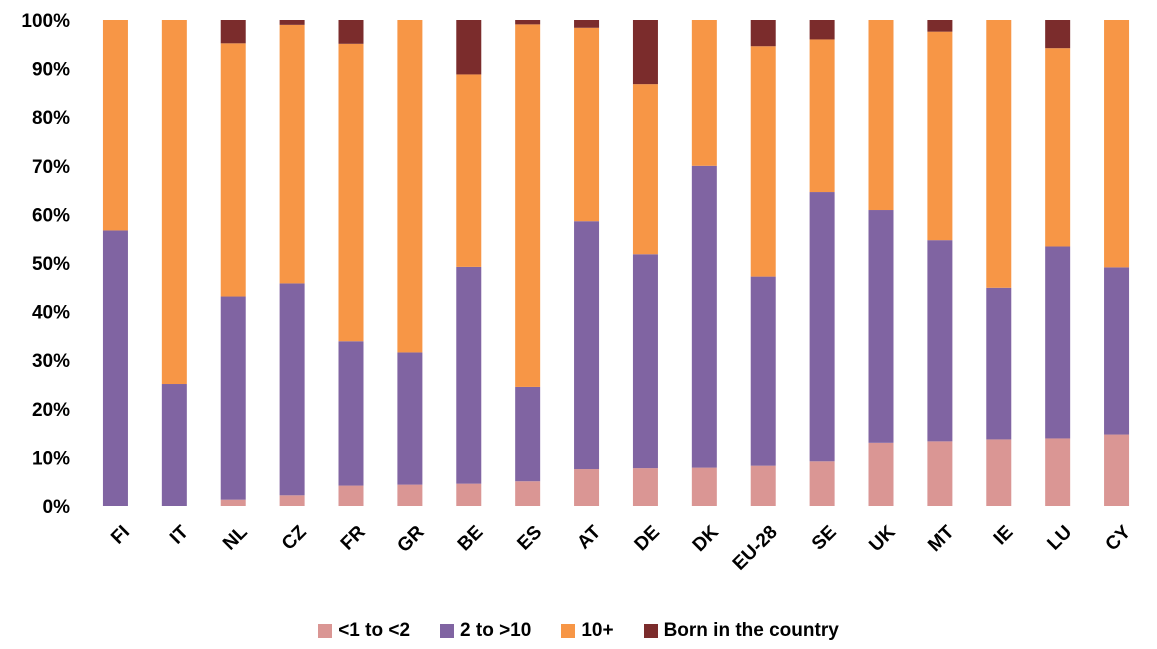 This screenshot has width=1157, height=649. What do you see at coordinates (235, 537) in the screenshot?
I see `x-tick-label: NL` at bounding box center [235, 537].